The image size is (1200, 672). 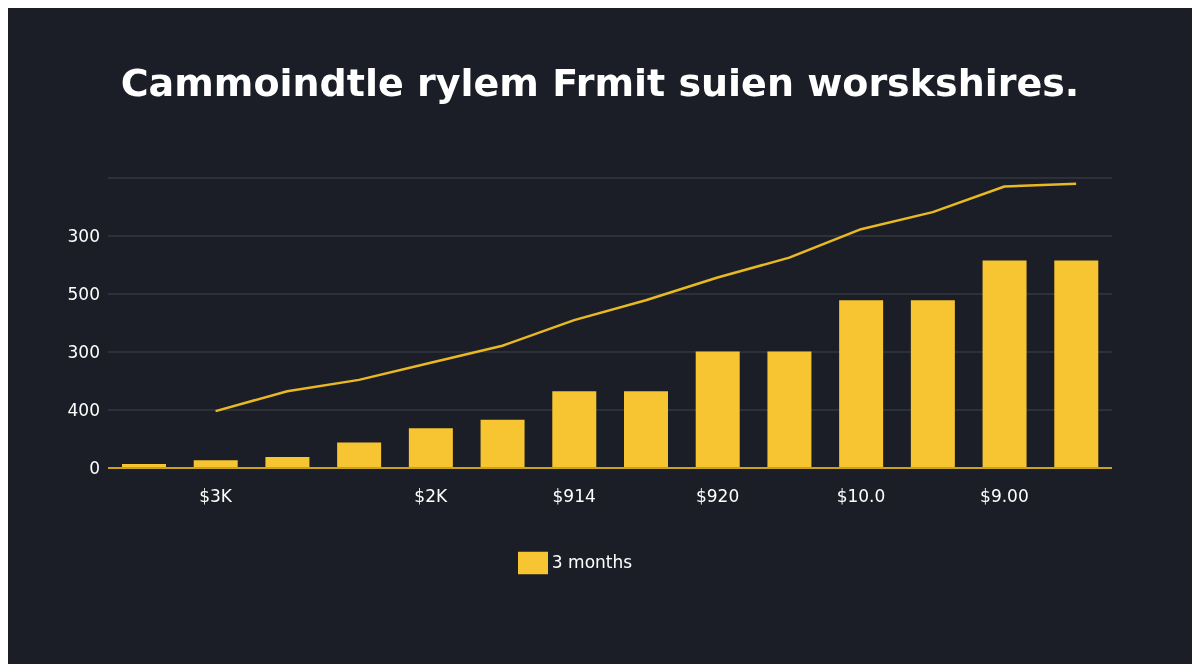 What do you see at coordinates (83, 410) in the screenshot?
I see `text: 400` at bounding box center [83, 410].